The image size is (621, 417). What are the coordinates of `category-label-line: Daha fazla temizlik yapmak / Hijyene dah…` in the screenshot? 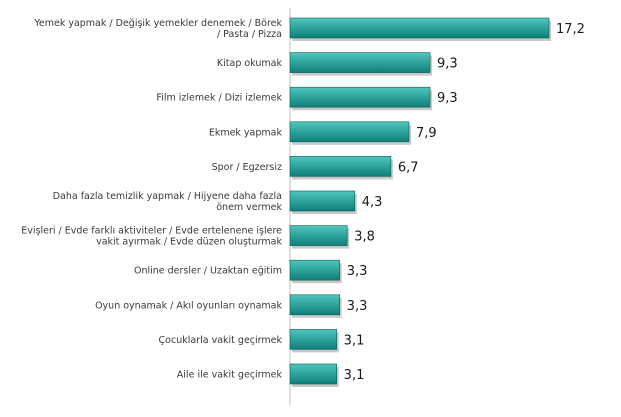 It's located at (167, 196).